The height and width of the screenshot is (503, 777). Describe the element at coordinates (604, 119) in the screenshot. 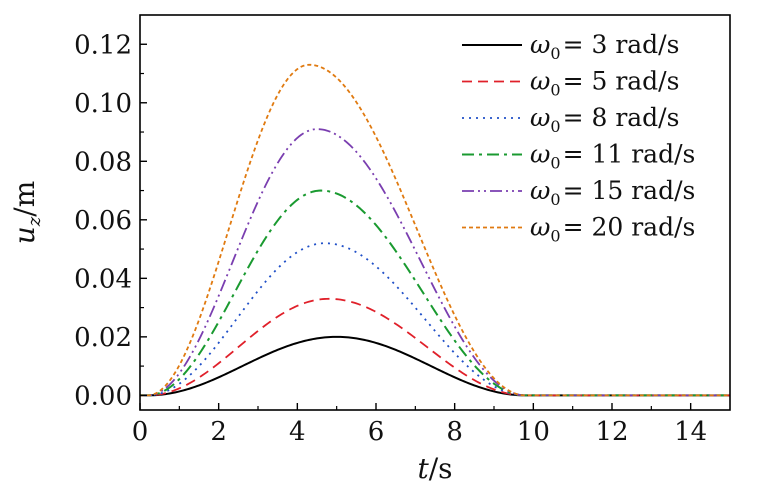

I see `legend-label-2: ω0= 8 rad/s` at that location.